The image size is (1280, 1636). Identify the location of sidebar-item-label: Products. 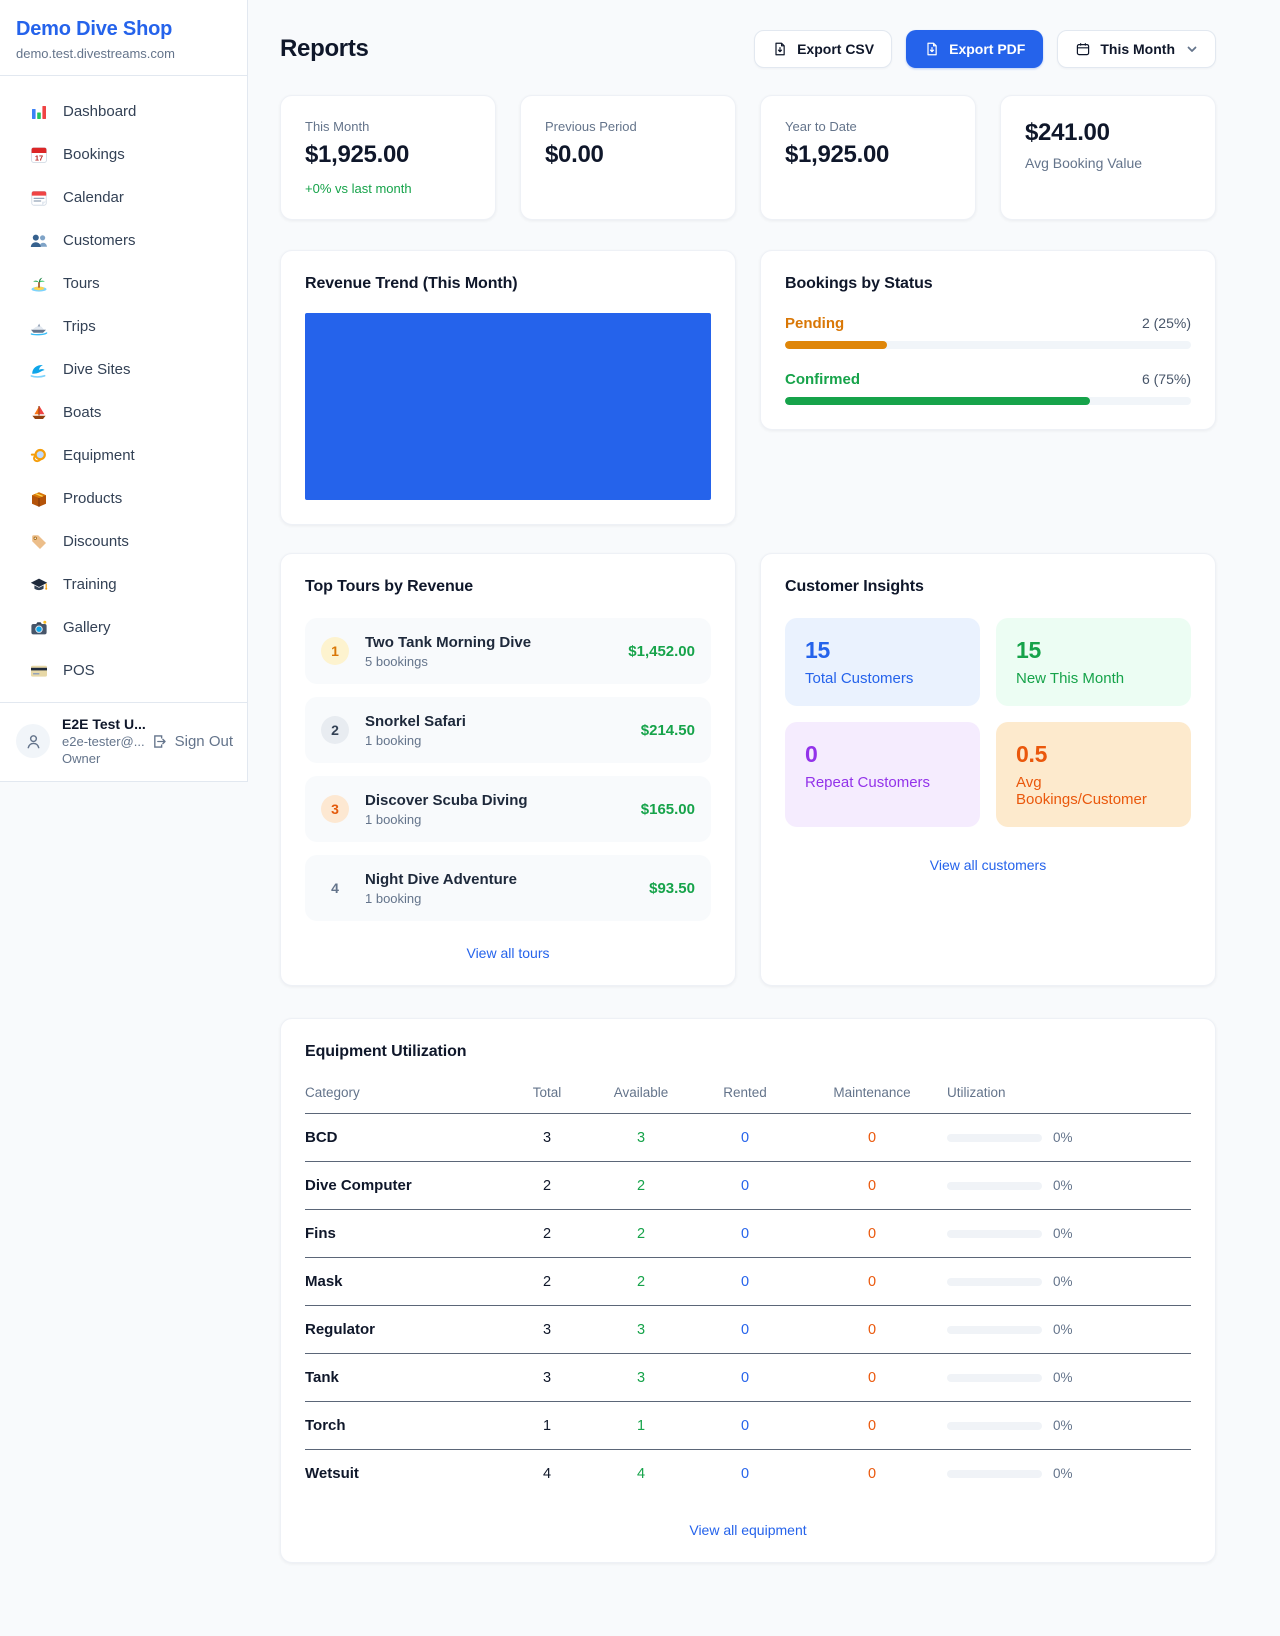
(93, 498).